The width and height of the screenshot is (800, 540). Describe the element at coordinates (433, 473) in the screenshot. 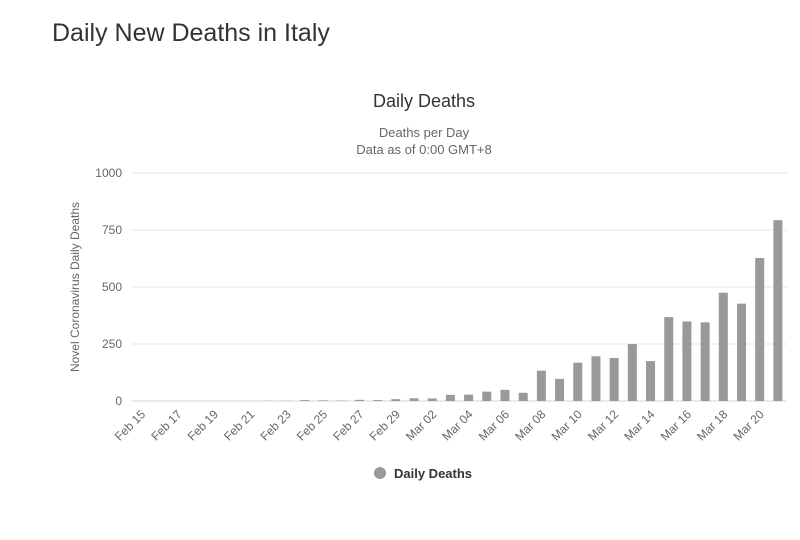

I see `legend-label: Daily Deaths` at that location.